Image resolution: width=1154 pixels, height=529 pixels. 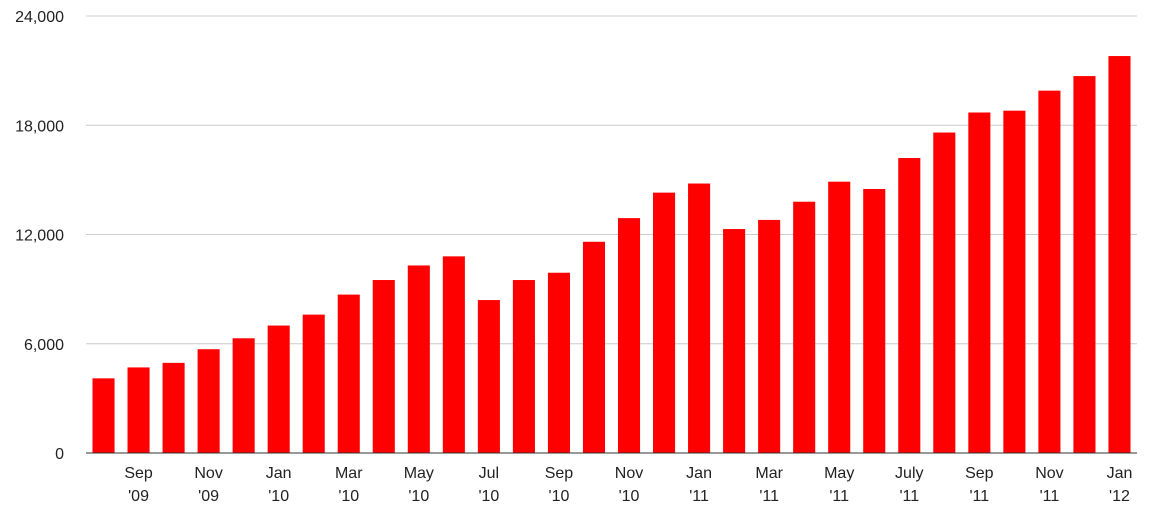 What do you see at coordinates (44, 345) in the screenshot?
I see `y-tick-label: 6,000` at bounding box center [44, 345].